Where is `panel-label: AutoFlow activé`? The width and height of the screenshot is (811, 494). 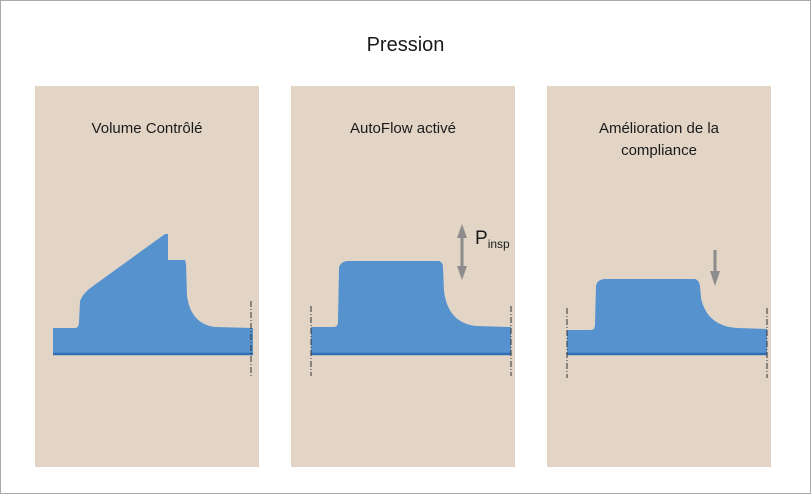
panel-label: AutoFlow activé is located at coordinates (403, 128).